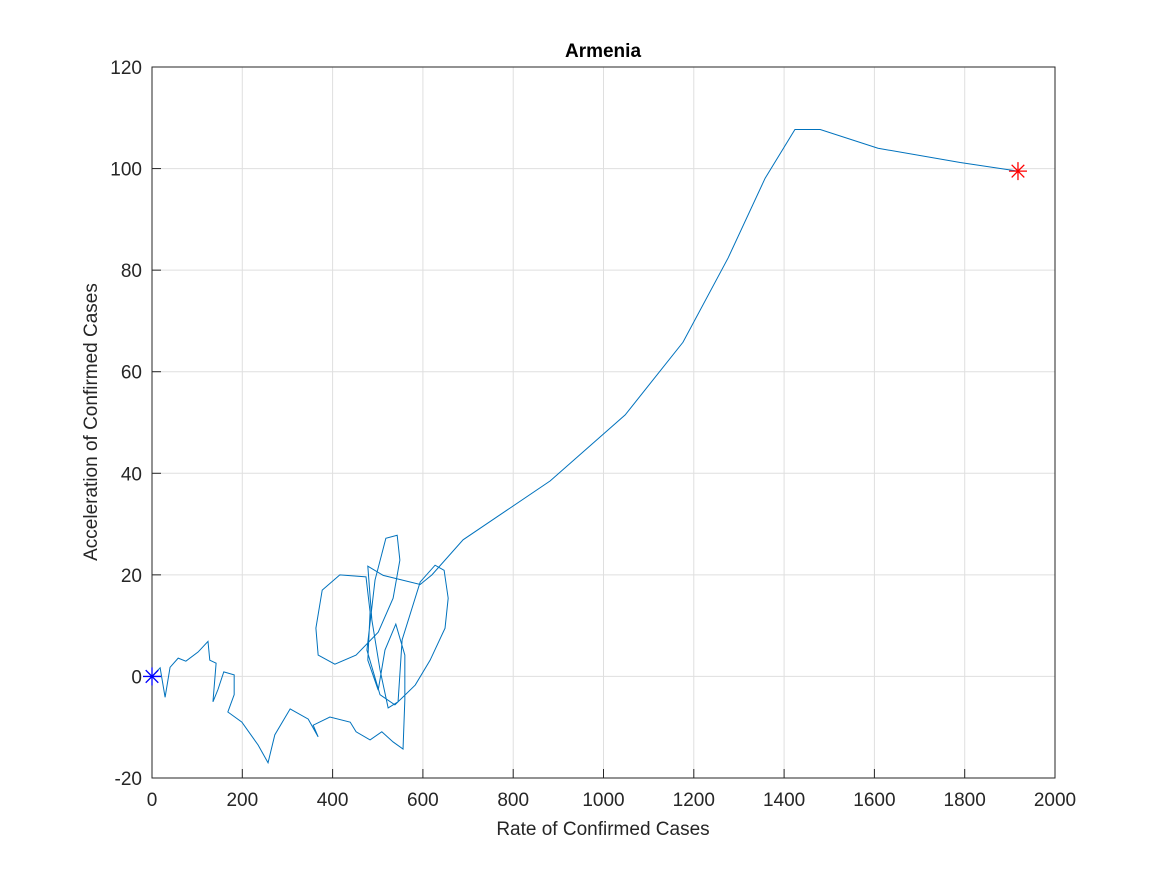  I want to click on y-tick-label: 100, so click(126, 170).